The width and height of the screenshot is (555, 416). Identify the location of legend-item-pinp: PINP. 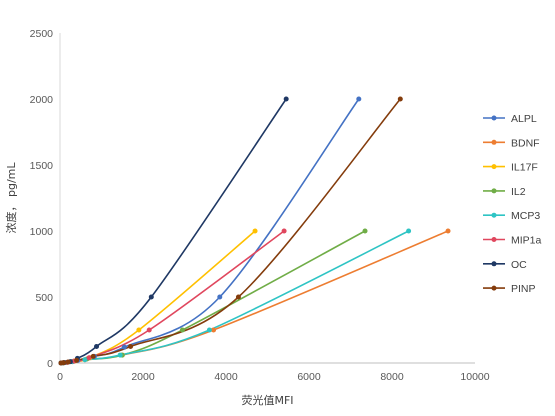
(509, 289).